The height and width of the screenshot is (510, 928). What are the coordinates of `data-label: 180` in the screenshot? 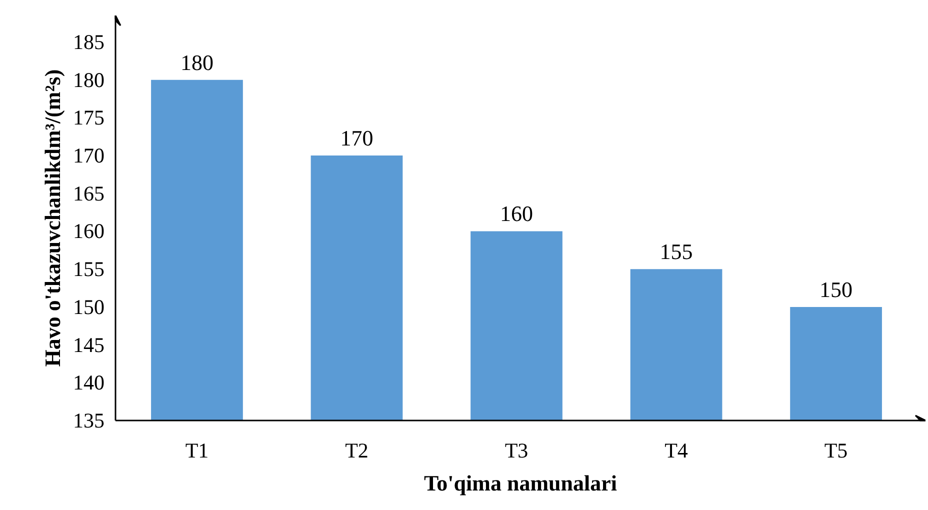 It's located at (197, 62).